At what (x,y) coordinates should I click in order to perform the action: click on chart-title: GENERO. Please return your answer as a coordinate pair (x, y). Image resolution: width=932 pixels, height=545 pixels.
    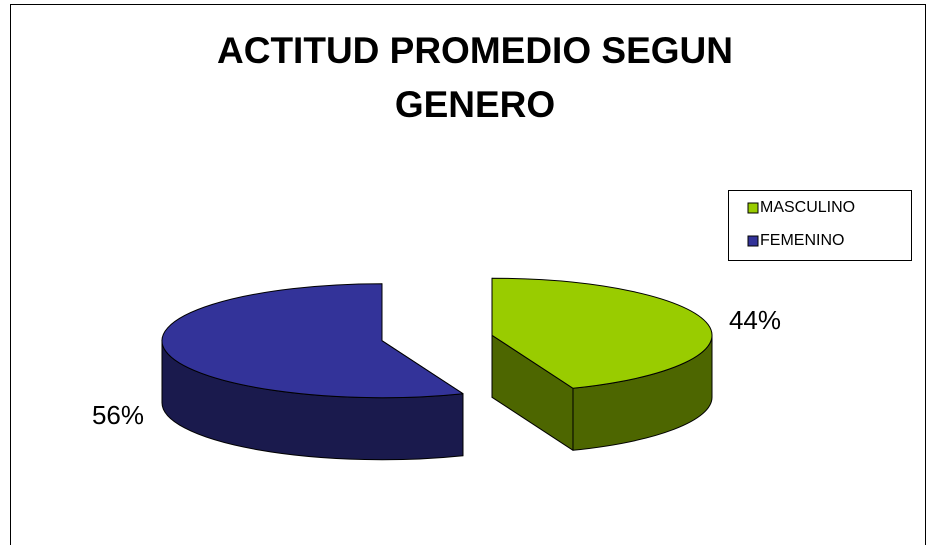
    Looking at the image, I should click on (475, 104).